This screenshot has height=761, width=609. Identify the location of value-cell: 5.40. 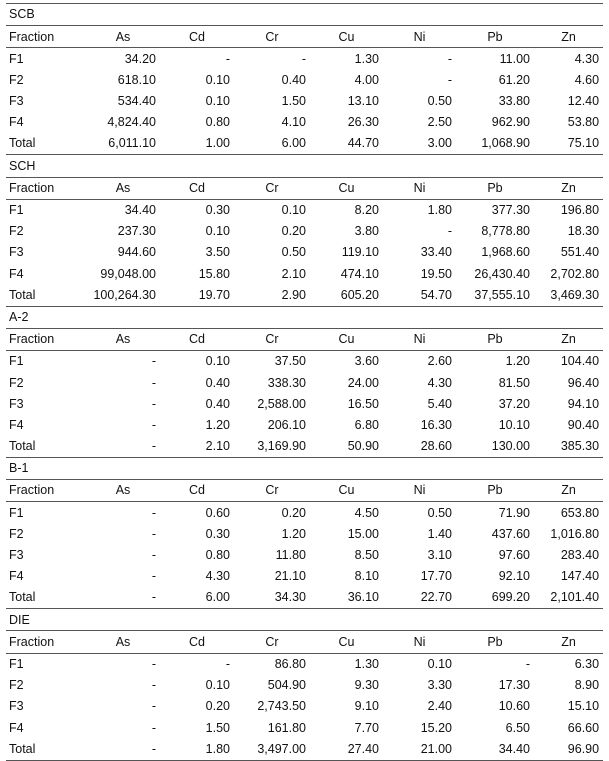
(439, 403).